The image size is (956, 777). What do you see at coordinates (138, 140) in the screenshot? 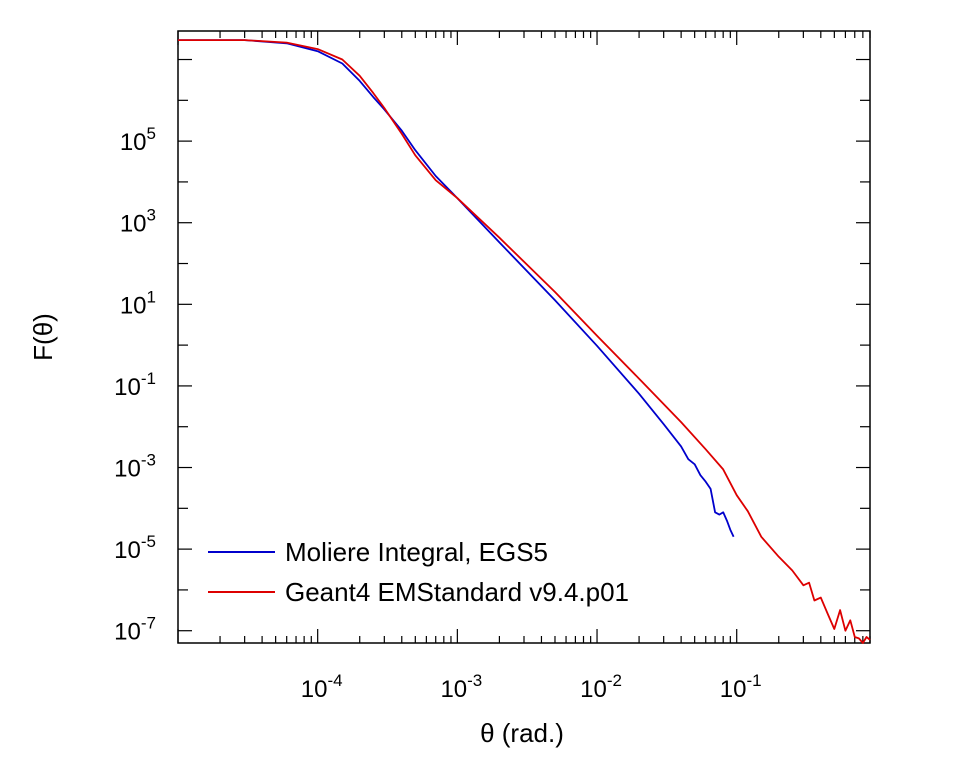
I see `y-tick-label: 10⁵` at bounding box center [138, 140].